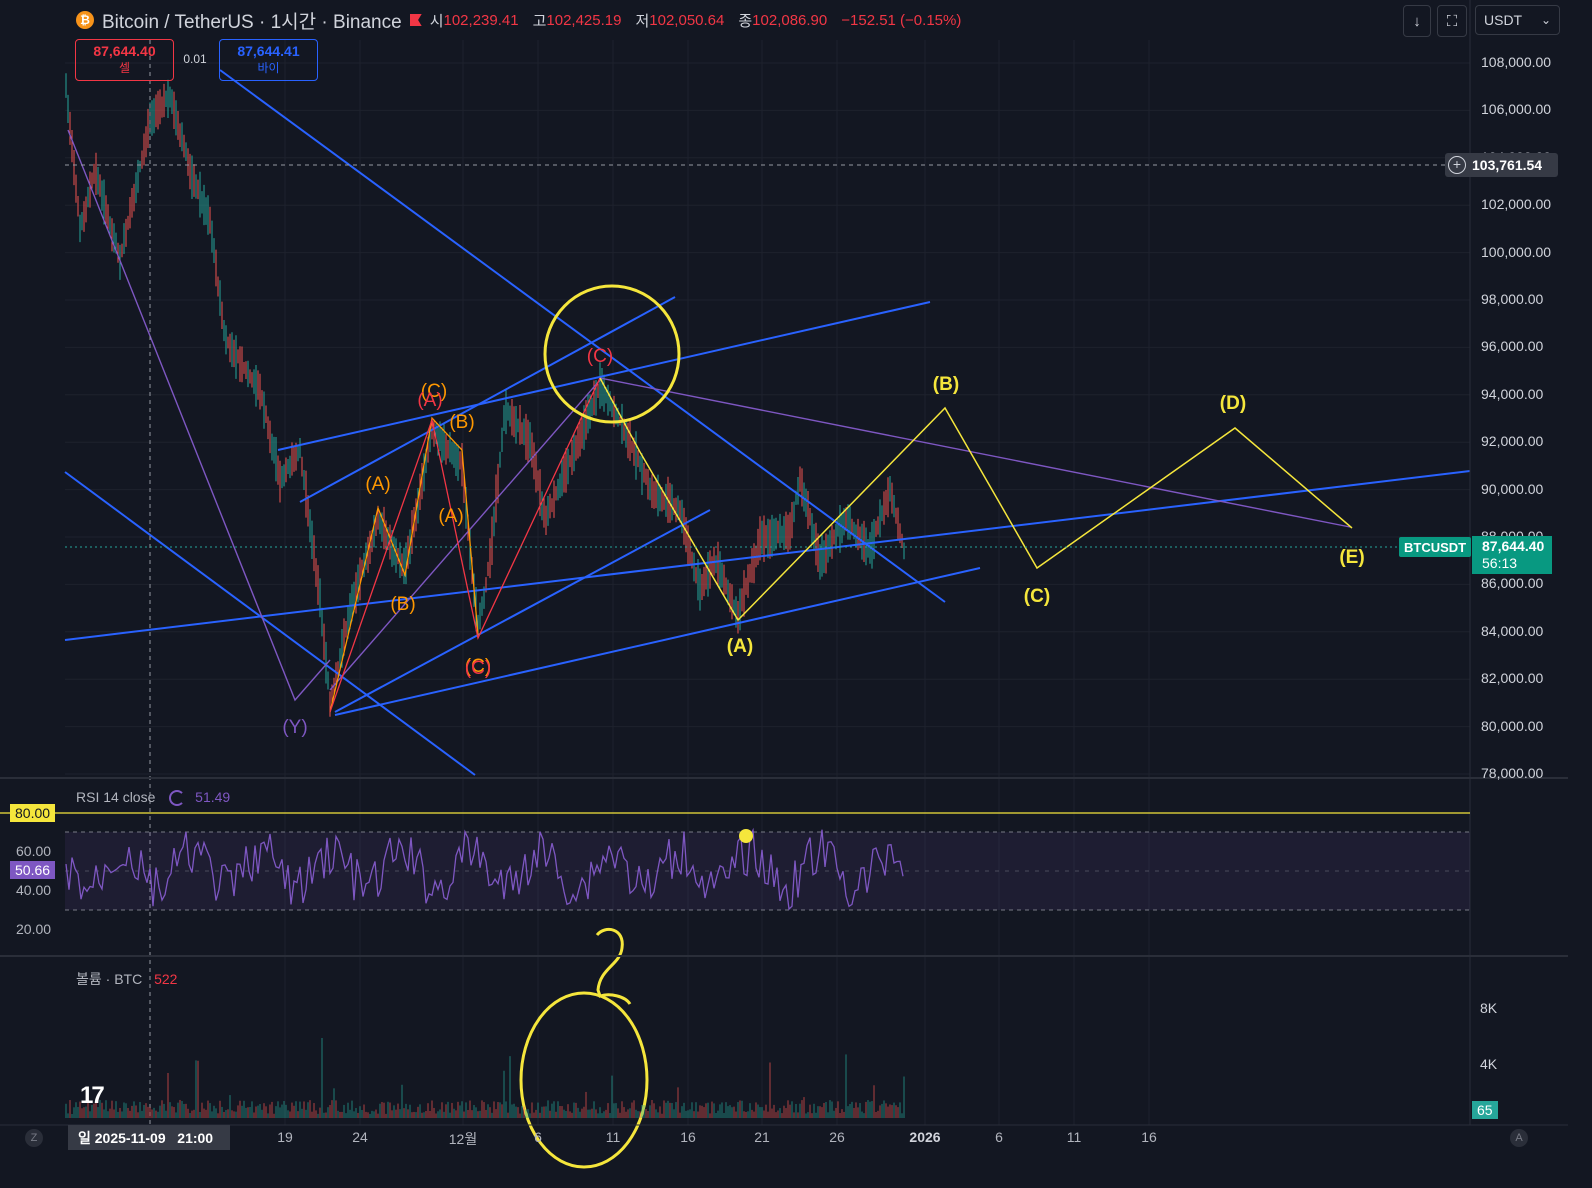  Describe the element at coordinates (195, 59) in the screenshot. I see `spread-value: 0.01` at that location.